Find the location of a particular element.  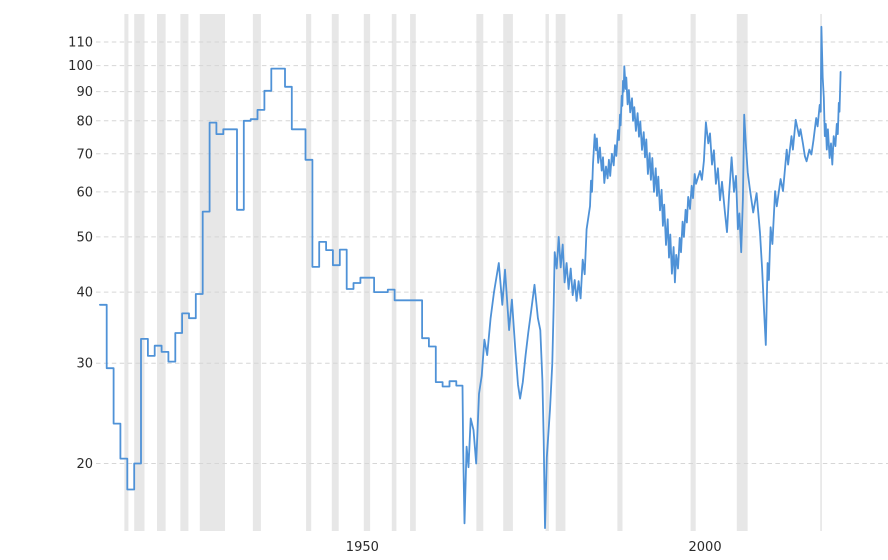

y-tick-label: 100 is located at coordinates (80, 66).